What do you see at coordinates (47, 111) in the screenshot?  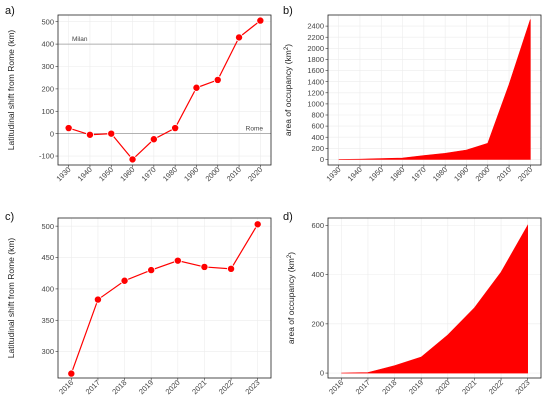 I see `y-tick-label: 100` at bounding box center [47, 111].